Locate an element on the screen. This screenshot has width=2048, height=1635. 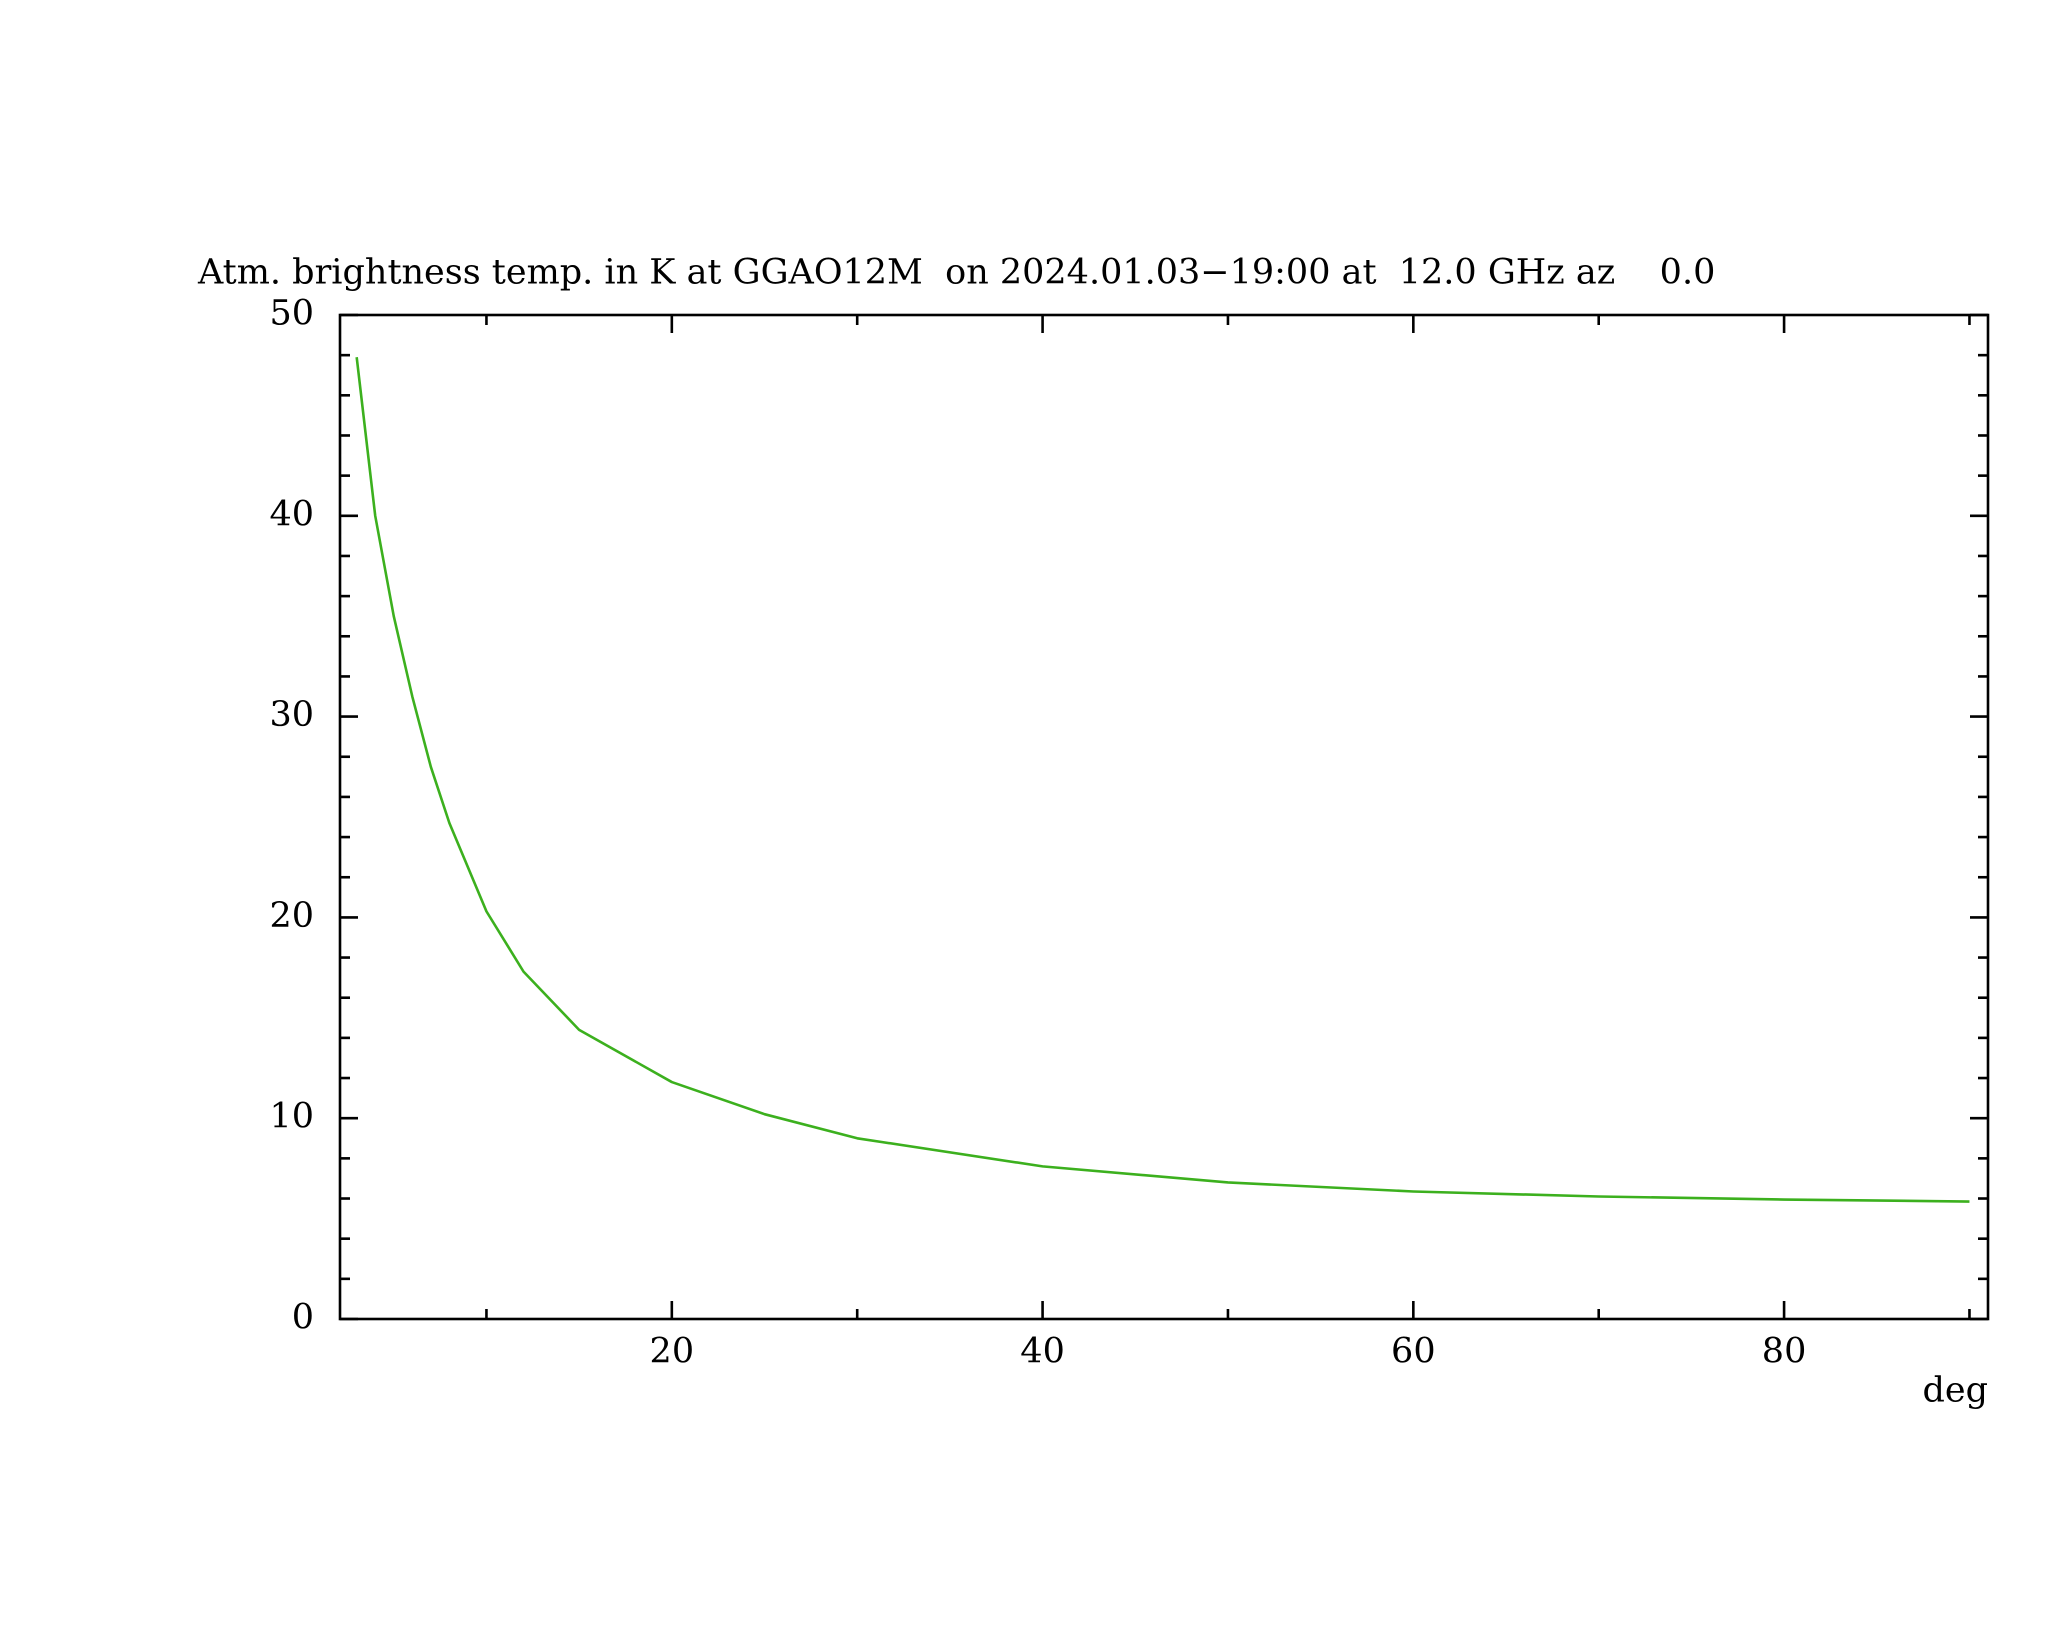
x-axis-label: deg is located at coordinates (1955, 1391).